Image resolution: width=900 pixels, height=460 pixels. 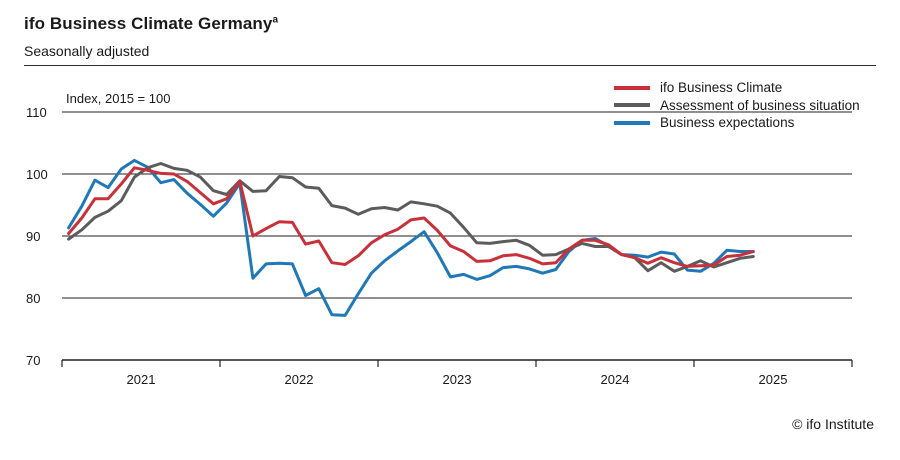 I want to click on legend-swatch-climate, so click(x=632, y=87).